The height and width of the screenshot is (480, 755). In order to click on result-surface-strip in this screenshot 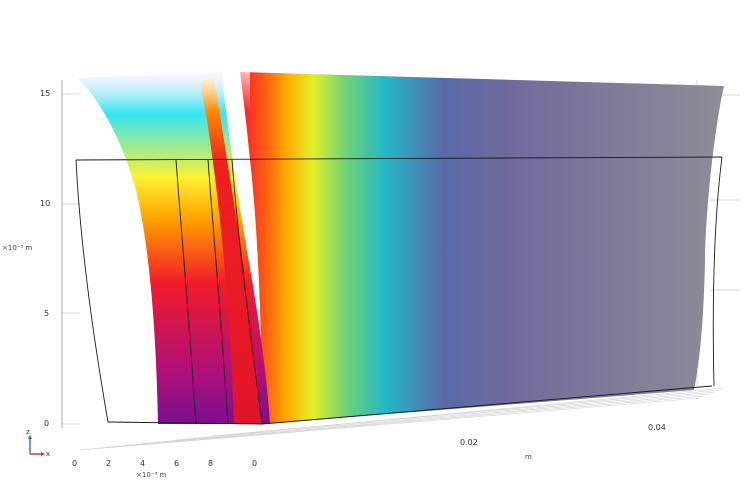, I will do `click(231, 250)`.